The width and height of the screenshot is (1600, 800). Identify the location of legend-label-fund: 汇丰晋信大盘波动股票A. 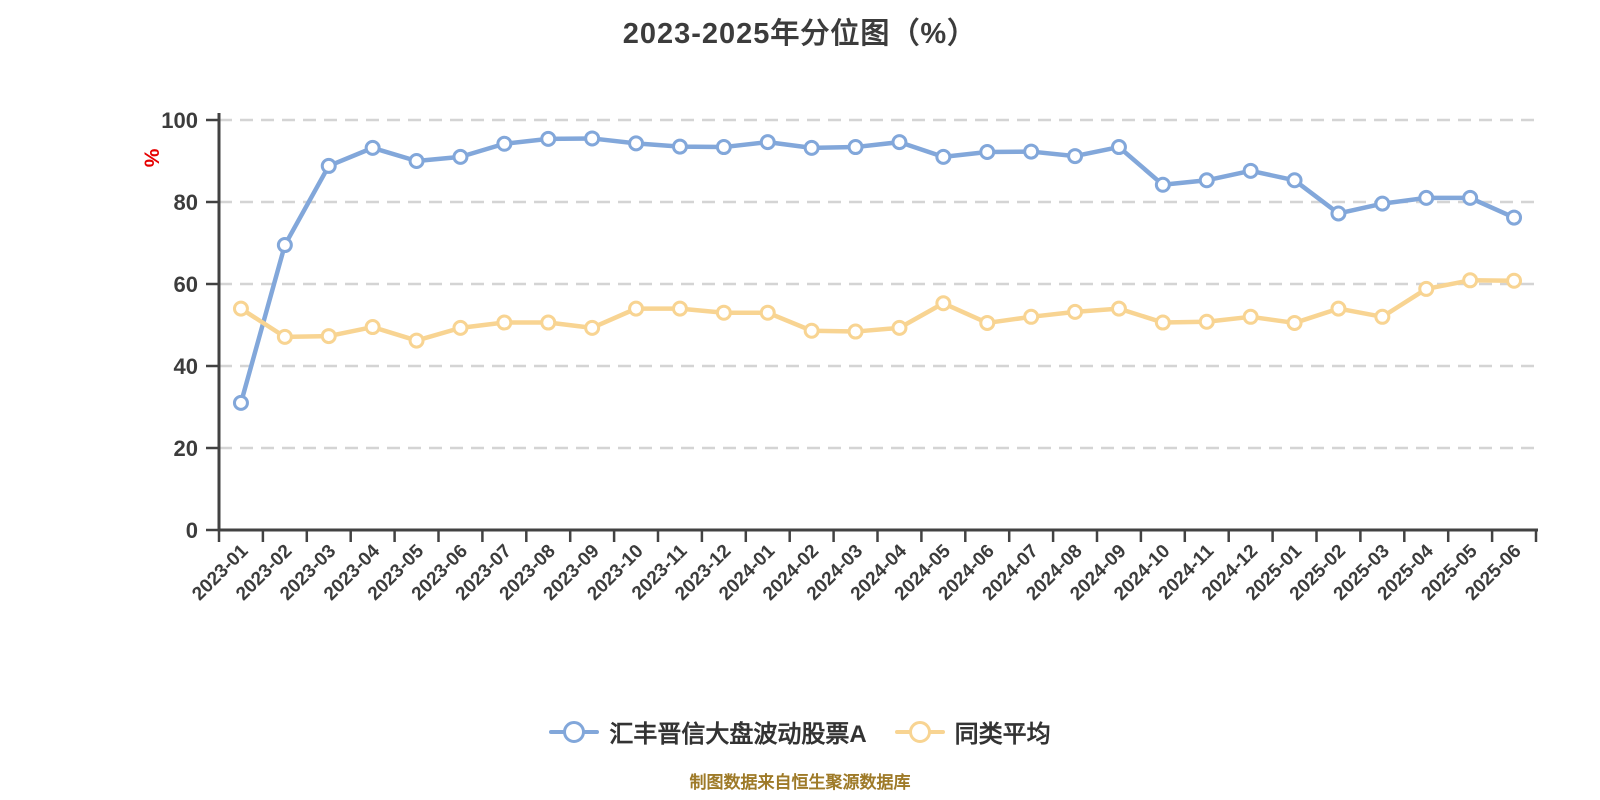
(738, 734).